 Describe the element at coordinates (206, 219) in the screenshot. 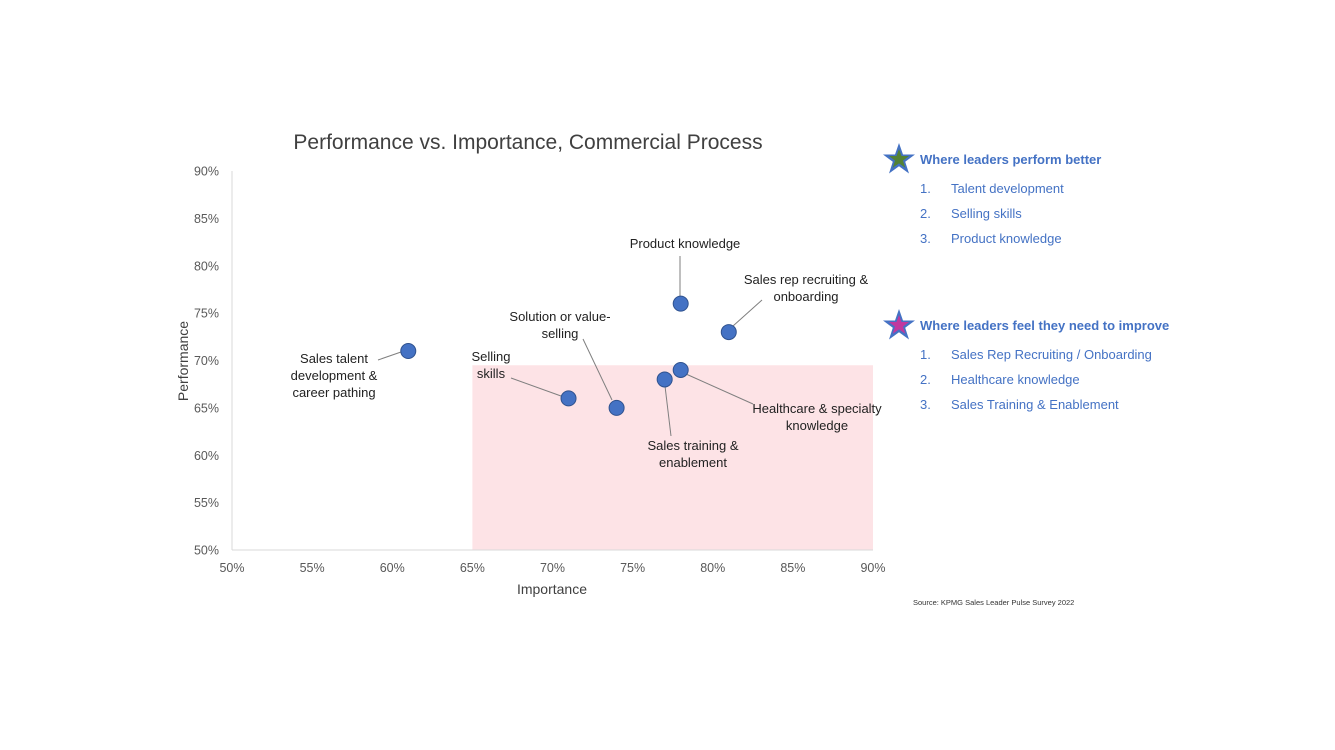

I see `y-tick-label: 85%` at that location.